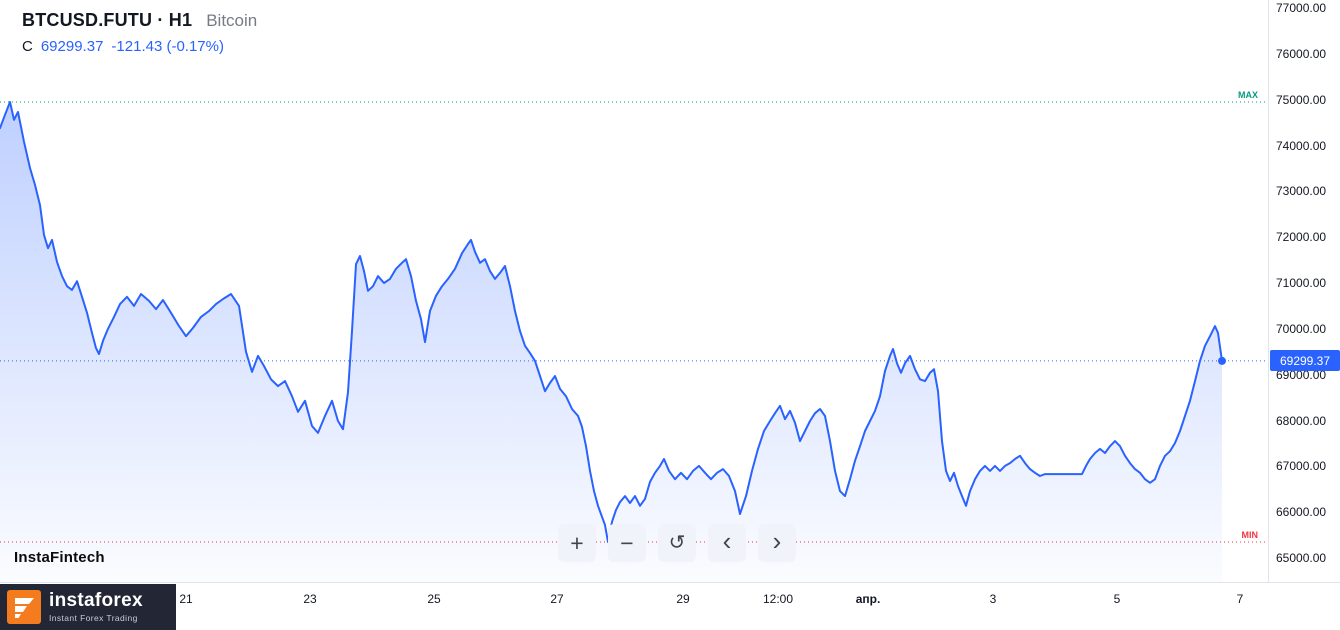 Image resolution: width=1340 pixels, height=630 pixels. I want to click on instaforex-logo: instaforex Instant Forex Trading, so click(88, 607).